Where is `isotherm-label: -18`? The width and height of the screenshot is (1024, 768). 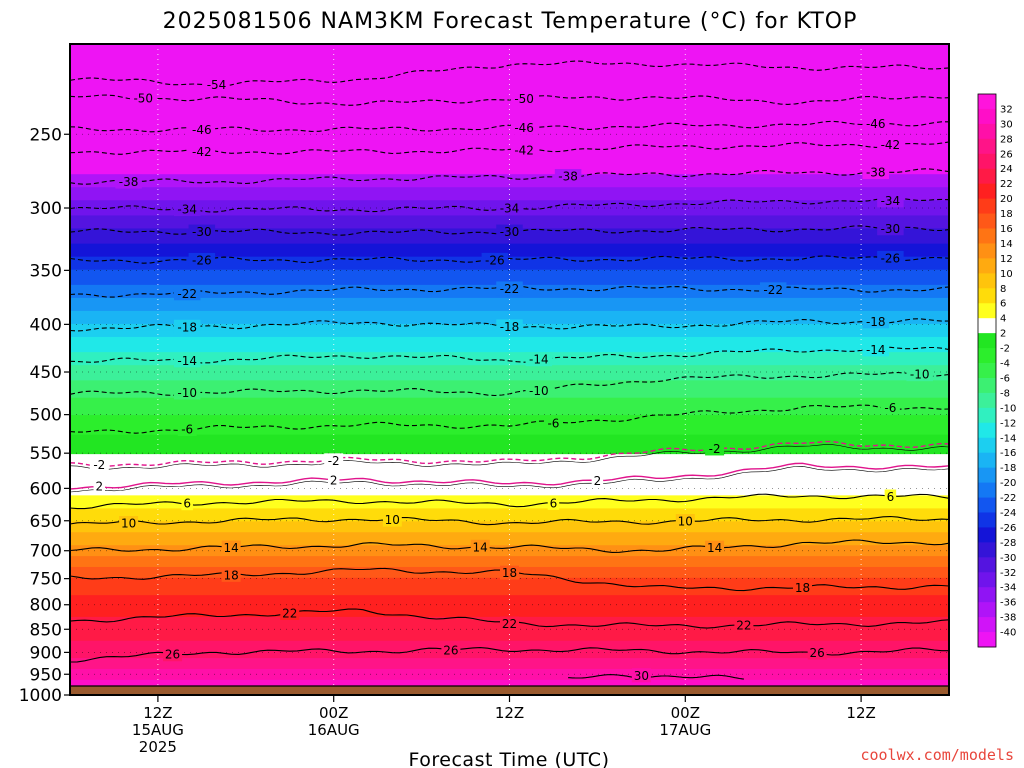 isotherm-label: -18 is located at coordinates (510, 327).